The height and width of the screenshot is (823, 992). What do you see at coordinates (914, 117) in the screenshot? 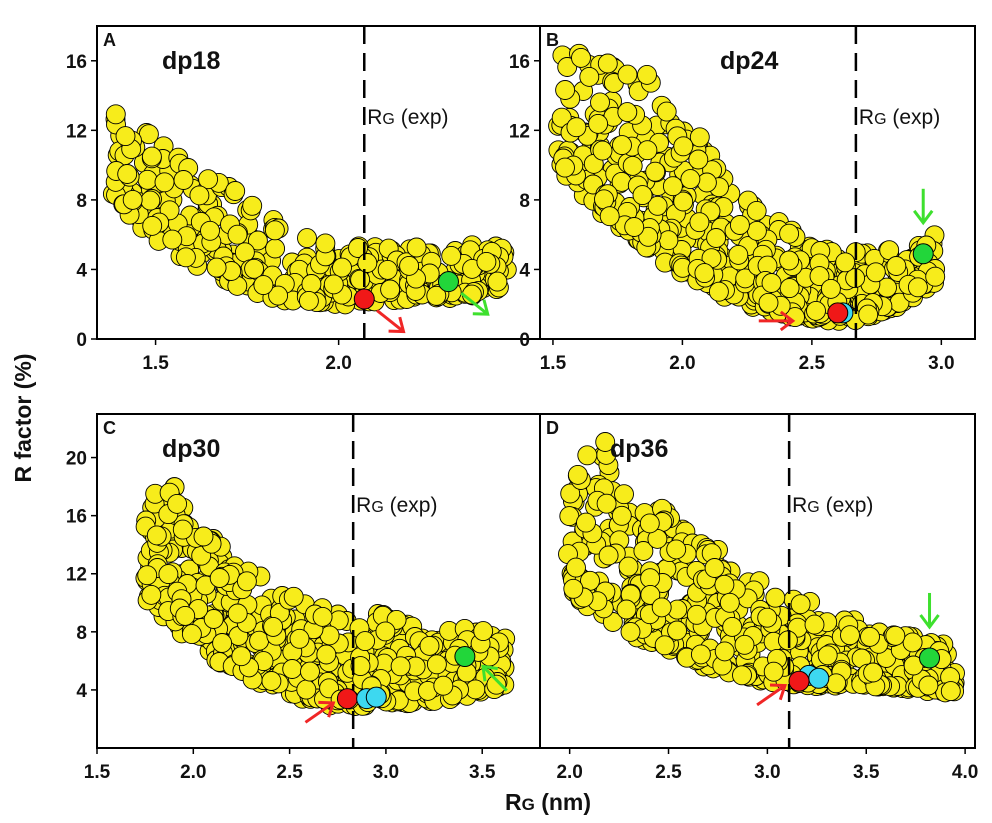
I see `rg-exp-label-suffix: (exp)` at bounding box center [914, 117].